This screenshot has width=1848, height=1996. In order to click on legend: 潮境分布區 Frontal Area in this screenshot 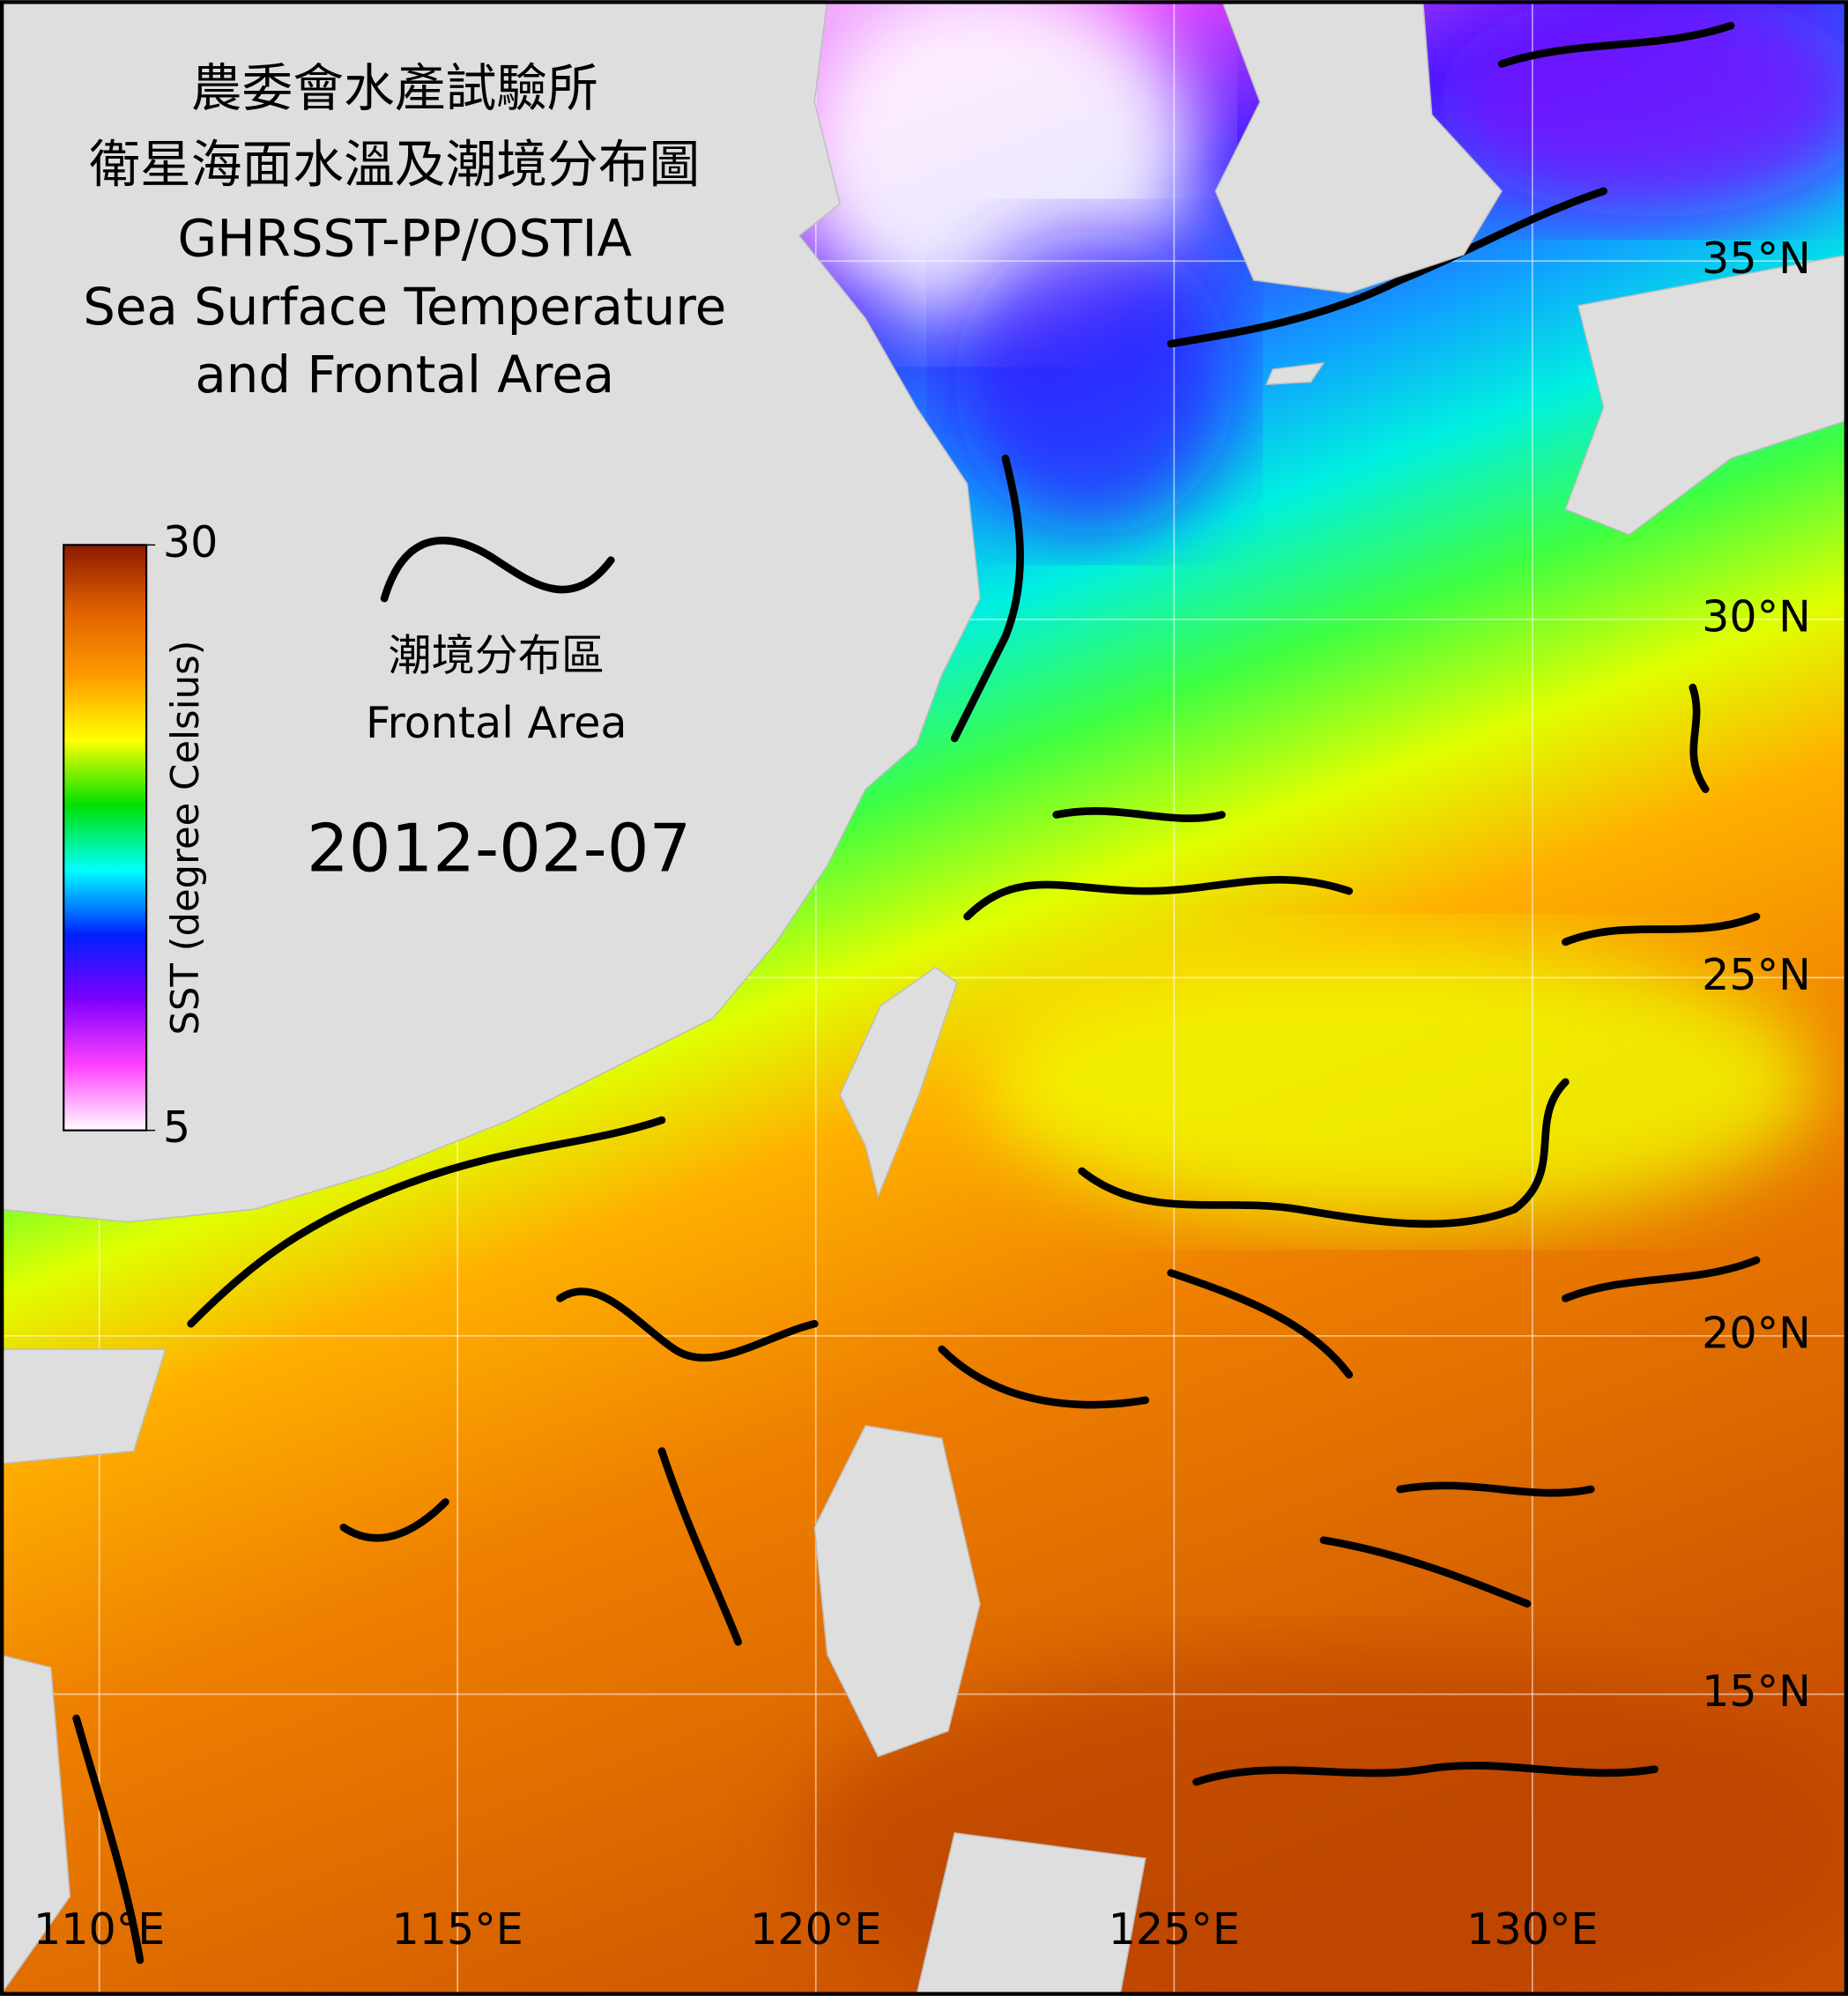, I will do `click(496, 642)`.